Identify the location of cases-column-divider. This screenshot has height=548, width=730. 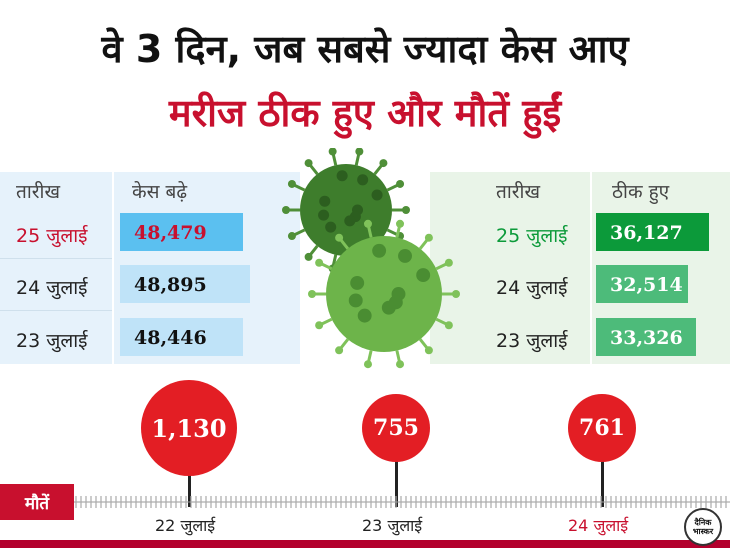
(113, 268).